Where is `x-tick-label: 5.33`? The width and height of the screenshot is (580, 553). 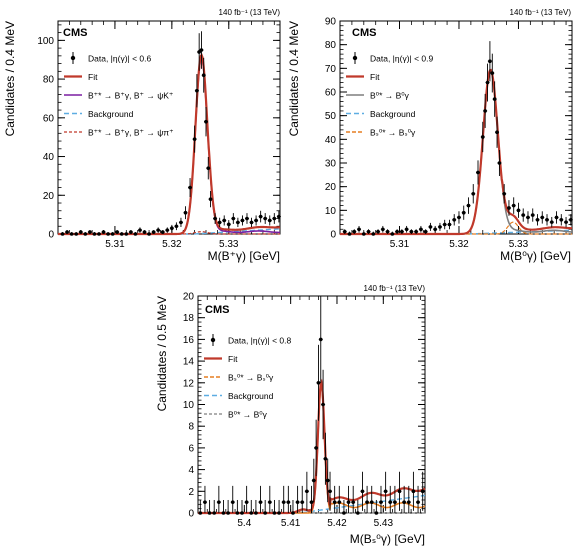 x-tick-label: 5.33 is located at coordinates (519, 244).